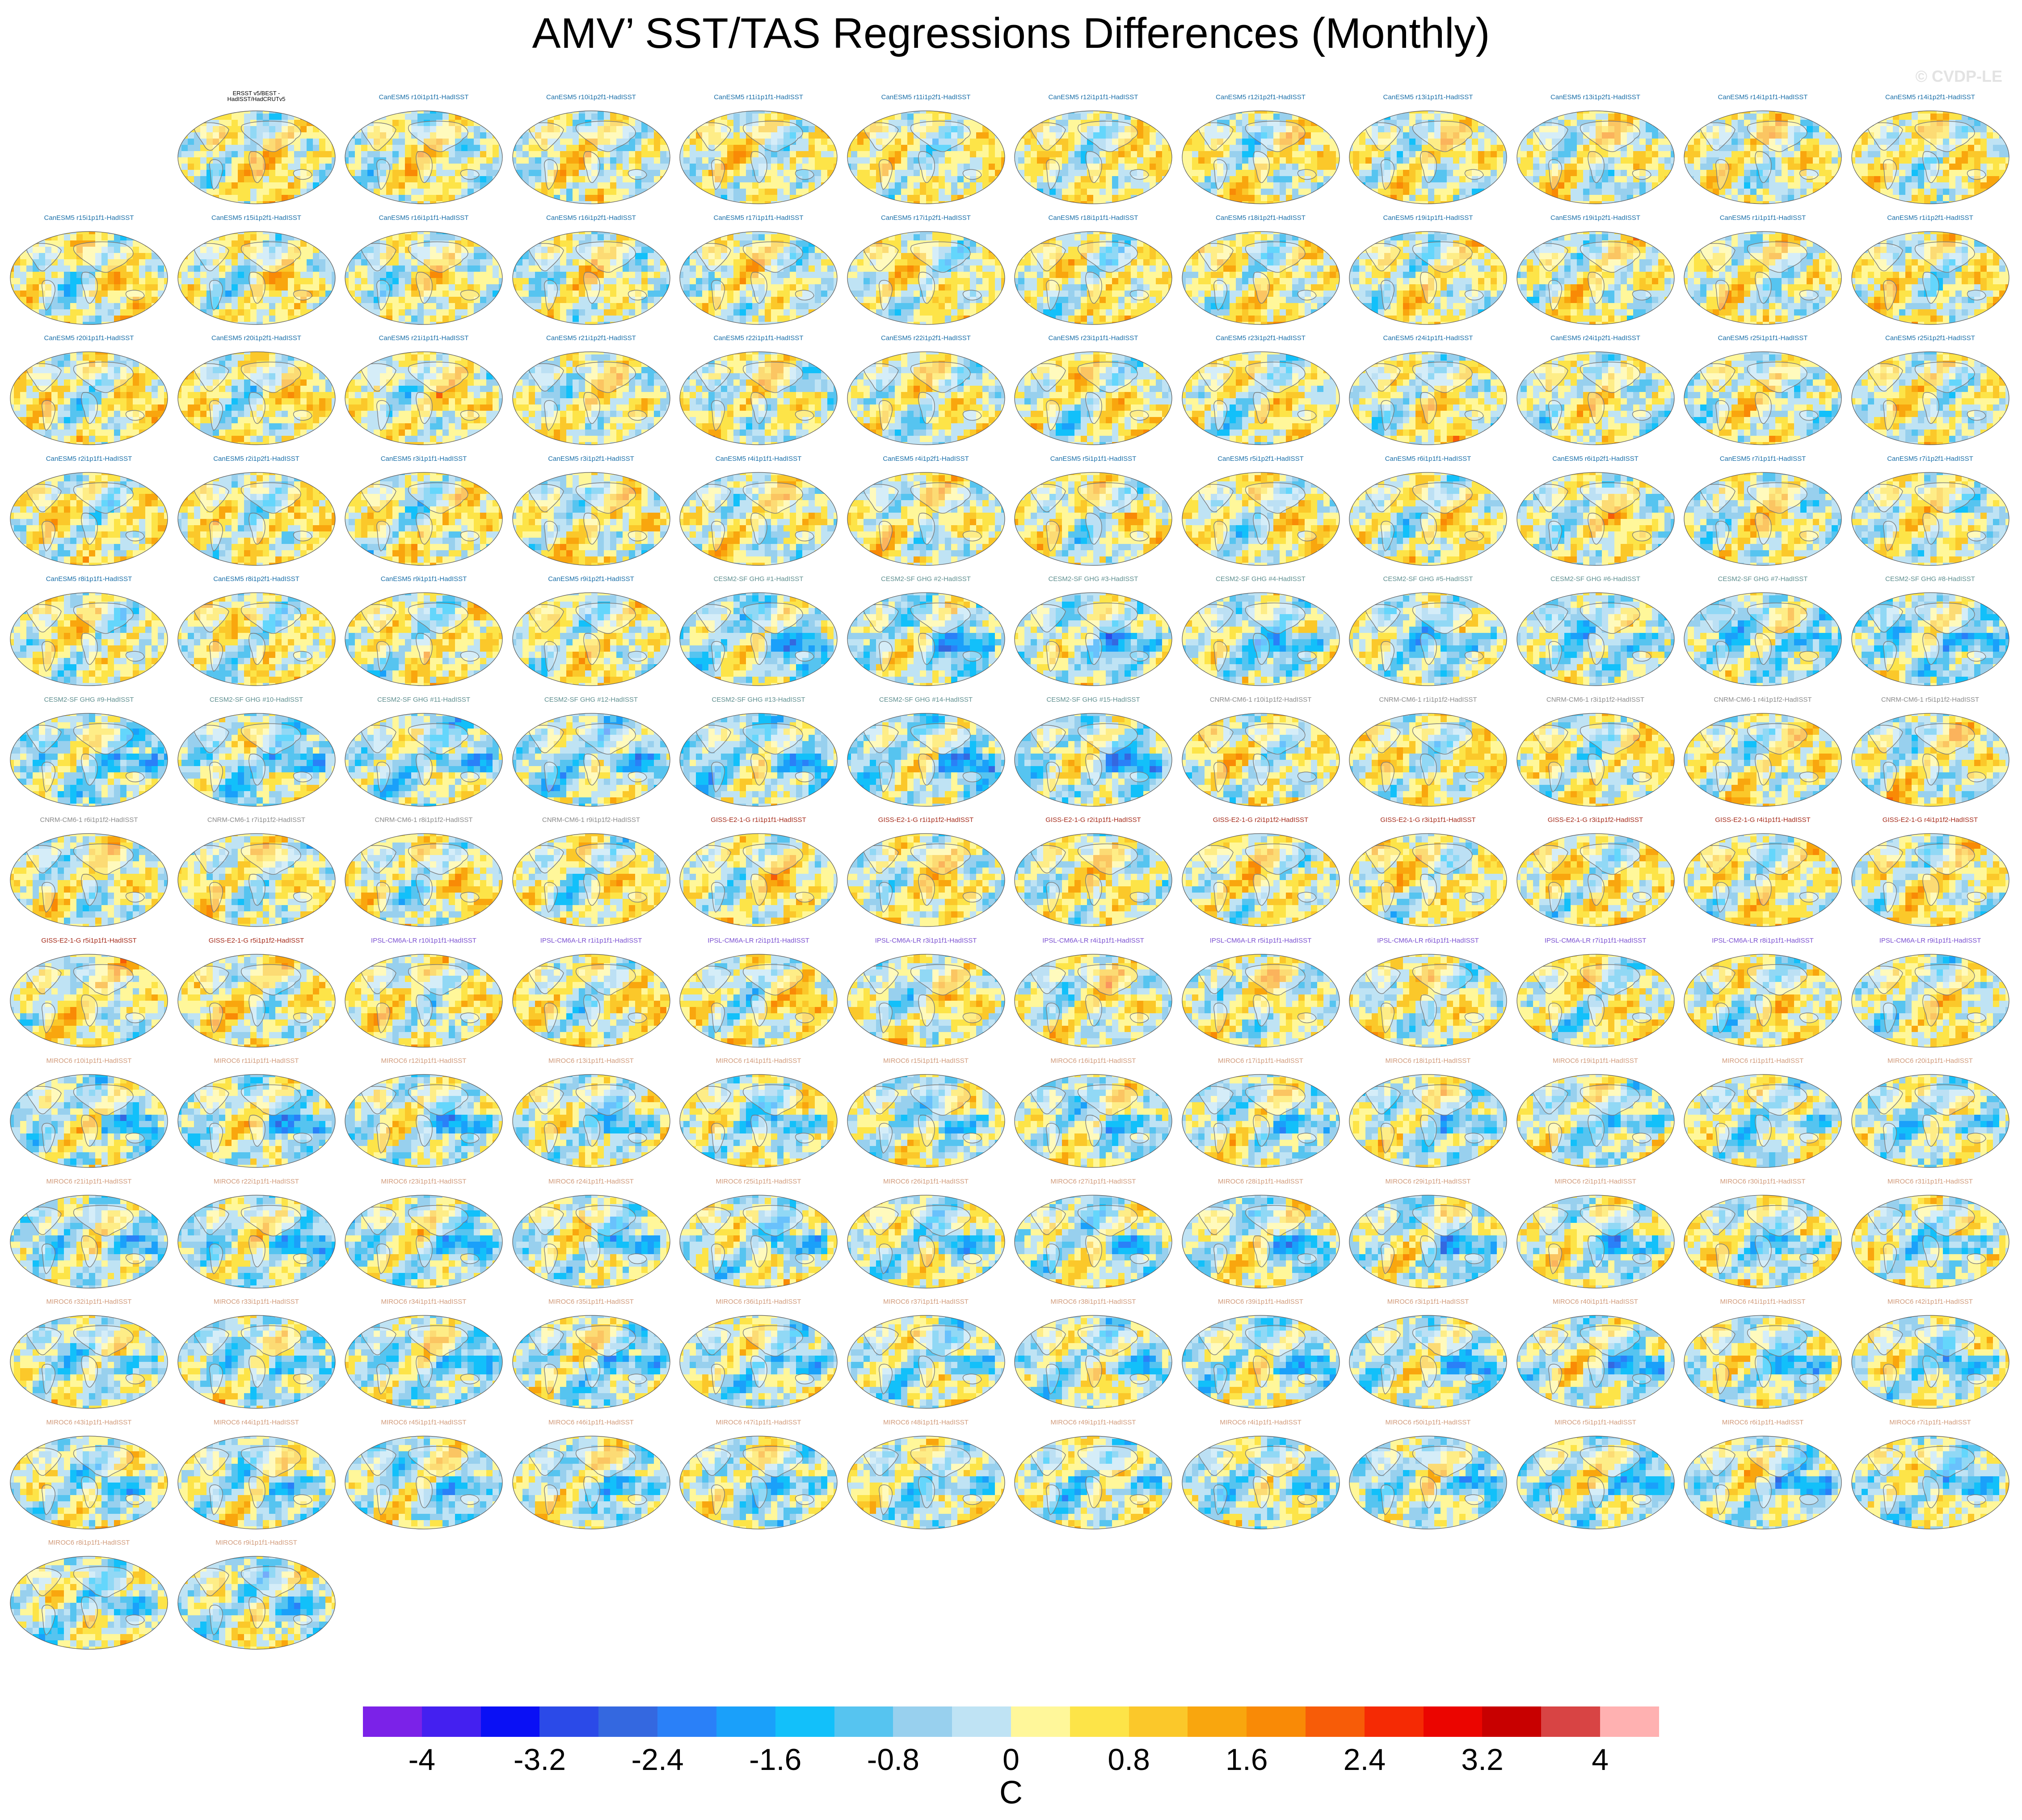  Describe the element at coordinates (1595, 150) in the screenshot. I see `map-panel: CanESM5 r13i1p2f1-HadISST` at that location.